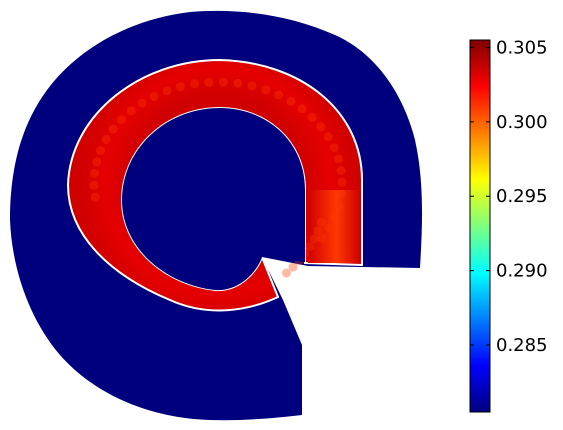 The image size is (563, 430). I want to click on colorbar-gradient, so click(480, 226).